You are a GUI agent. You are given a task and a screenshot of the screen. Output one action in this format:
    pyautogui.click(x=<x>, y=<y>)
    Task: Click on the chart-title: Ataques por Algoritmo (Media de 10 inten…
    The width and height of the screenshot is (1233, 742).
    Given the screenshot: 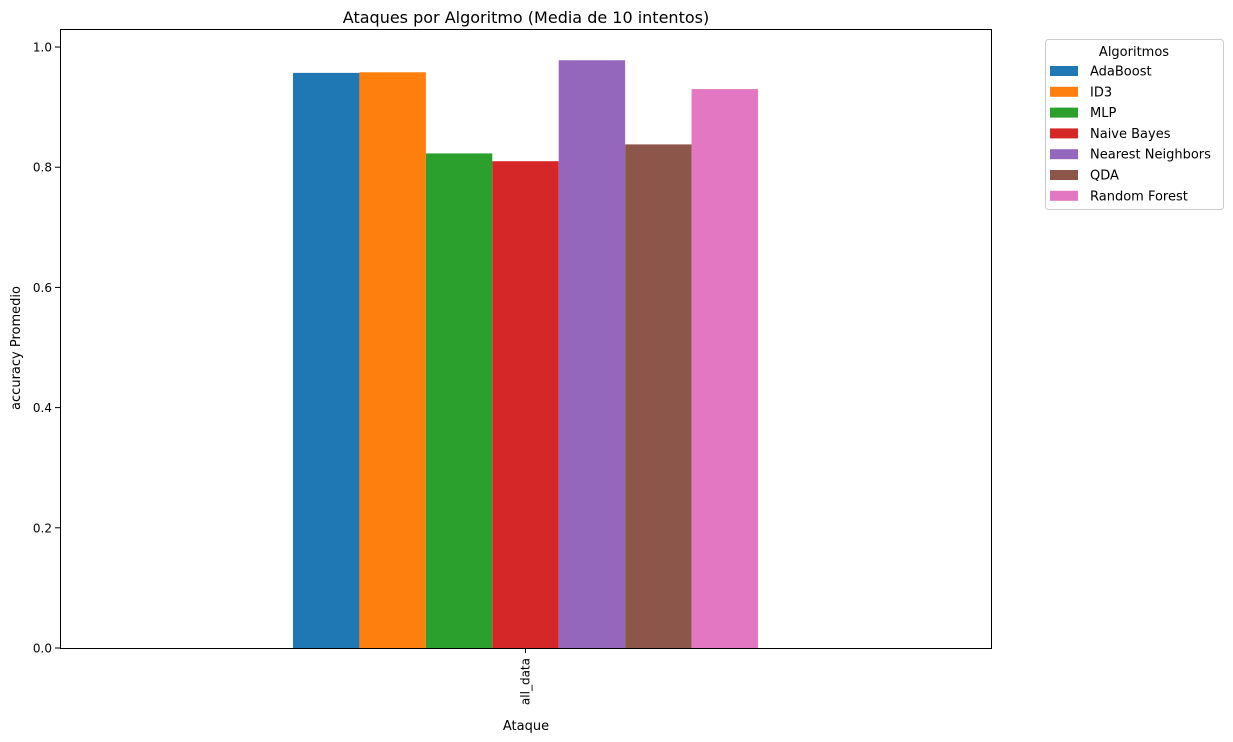 What is the action you would take?
    pyautogui.click(x=526, y=17)
    